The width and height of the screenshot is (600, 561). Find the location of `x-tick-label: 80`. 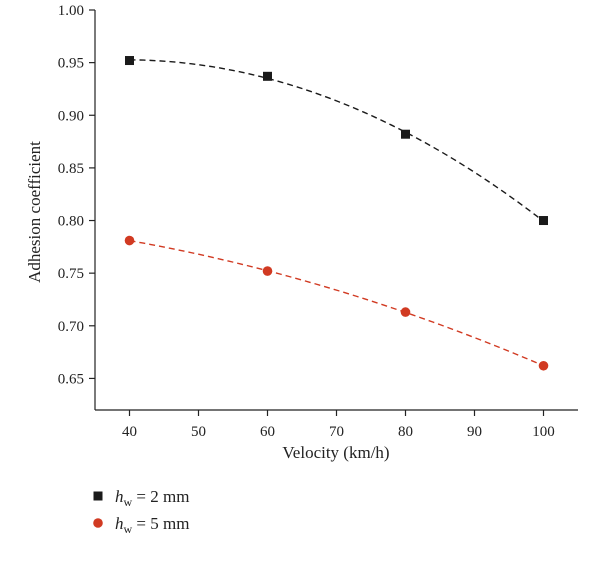

x-tick-label: 80 is located at coordinates (405, 432).